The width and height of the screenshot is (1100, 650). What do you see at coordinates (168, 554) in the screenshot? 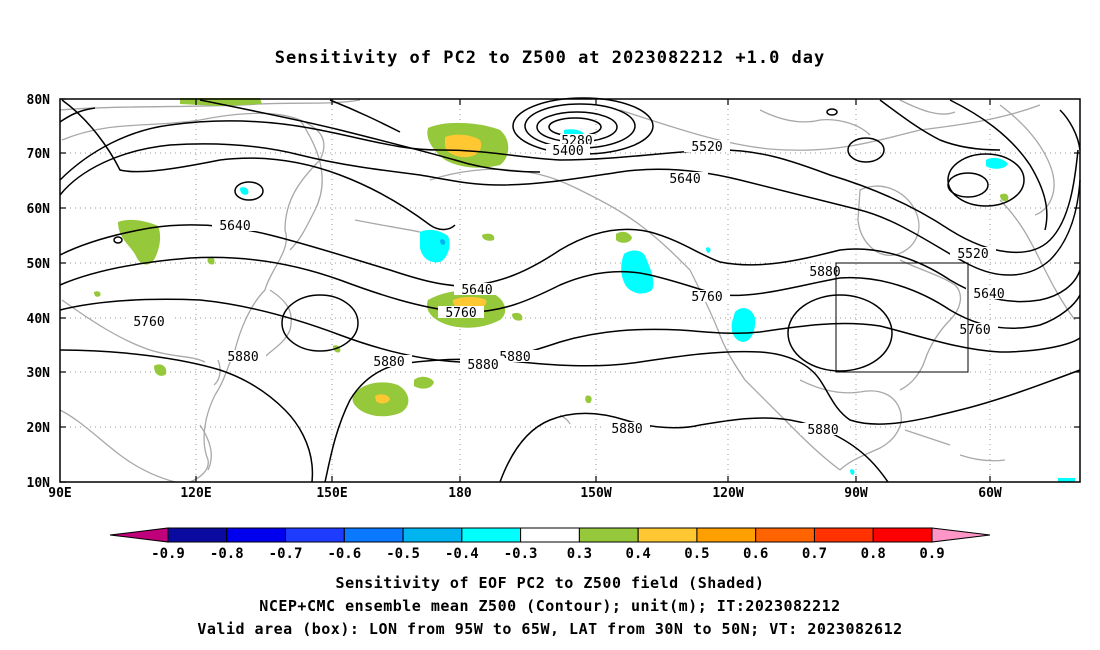
I see `colorbar-label: -0.9` at bounding box center [168, 554].